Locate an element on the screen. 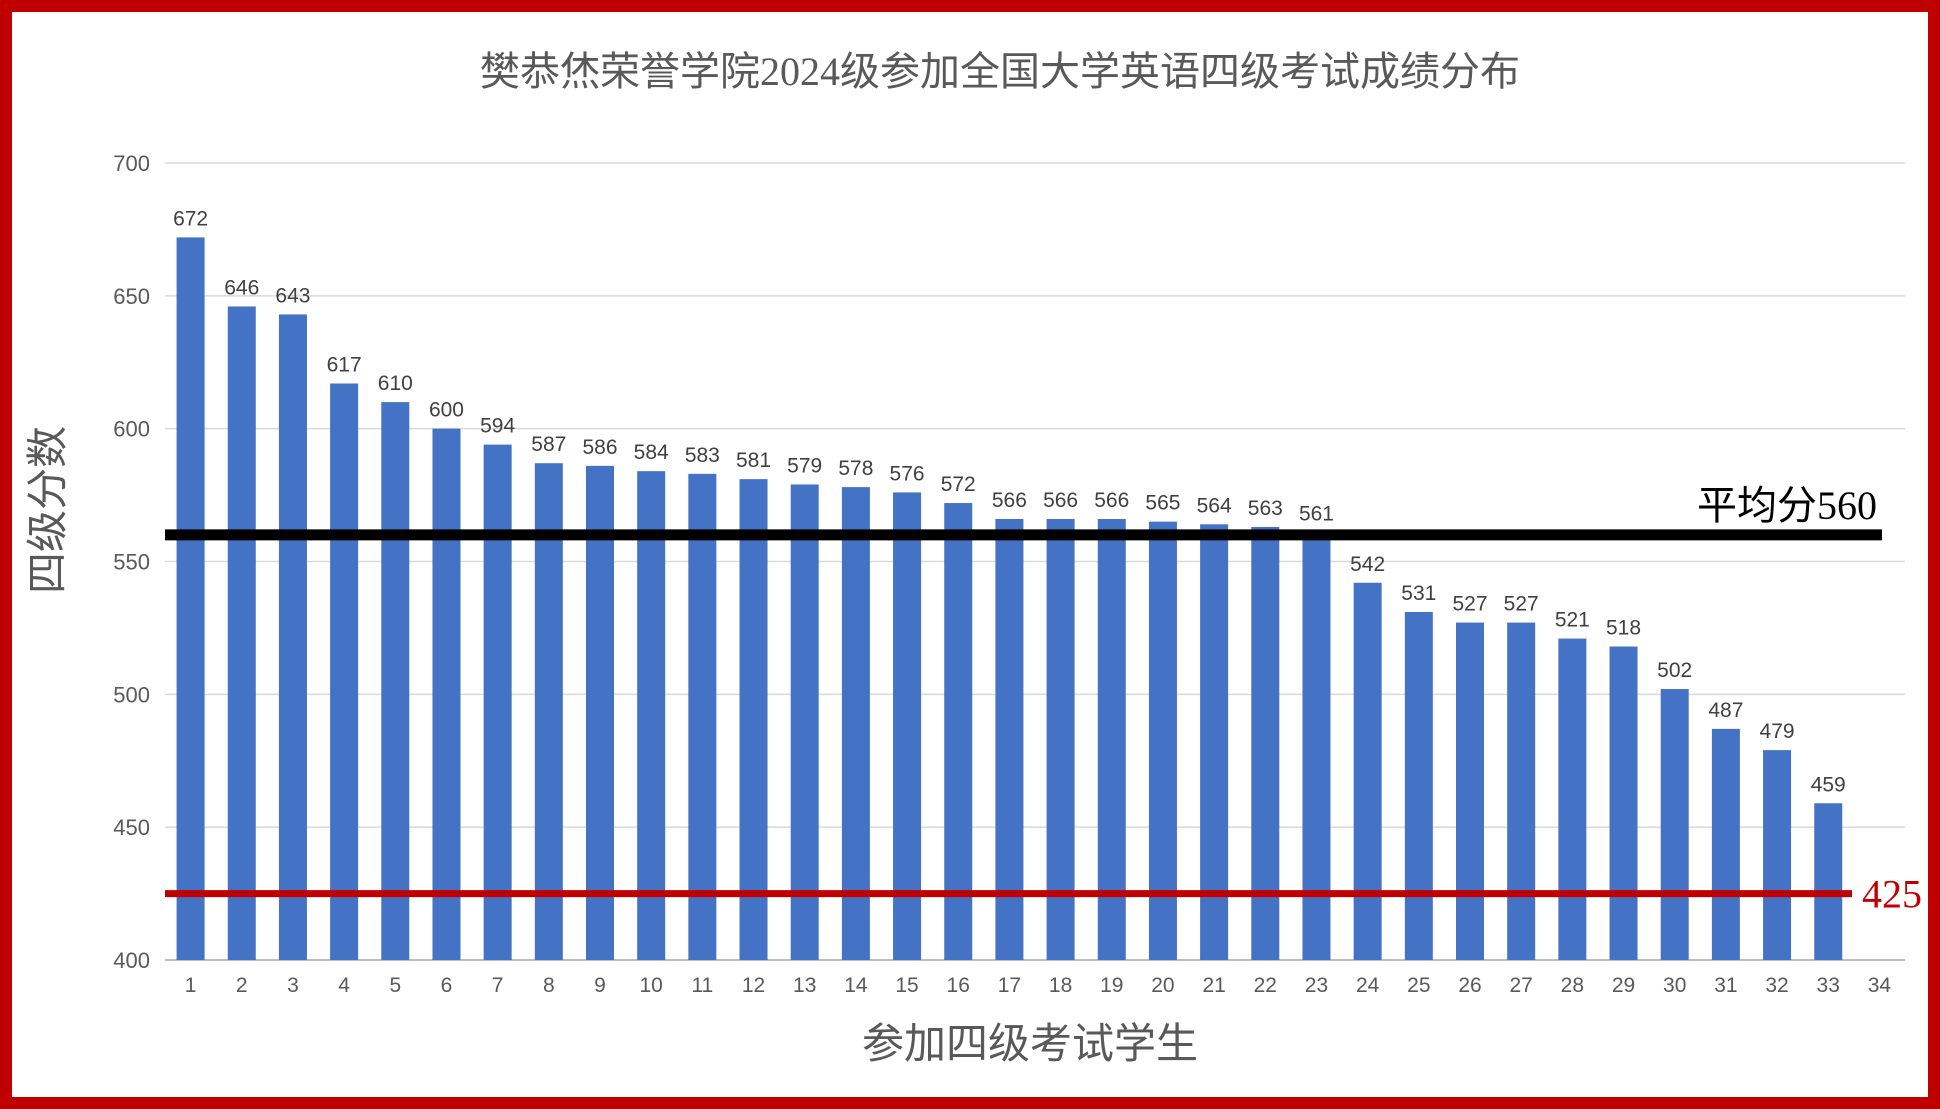 The image size is (1940, 1109). x-tick-label: 4 is located at coordinates (344, 985).